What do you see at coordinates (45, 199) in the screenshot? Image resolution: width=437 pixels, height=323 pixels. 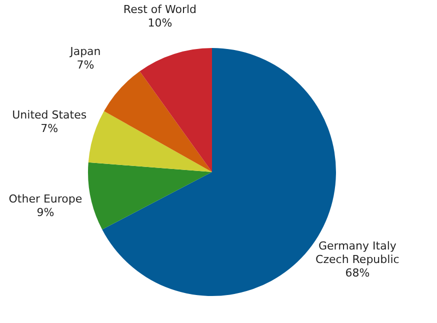 I see `slice-label: Other Europe` at bounding box center [45, 199].